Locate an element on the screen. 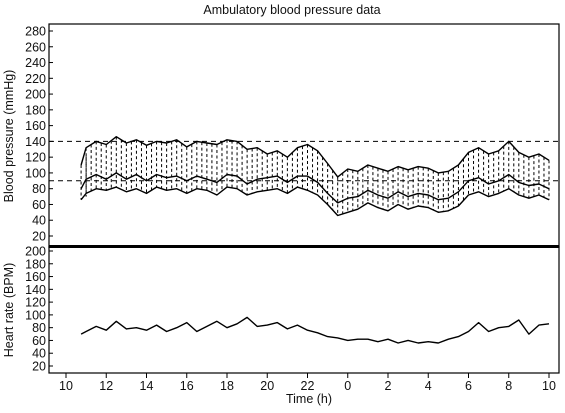 This screenshot has width=565, height=413. x-tick-label: 8 is located at coordinates (508, 386).